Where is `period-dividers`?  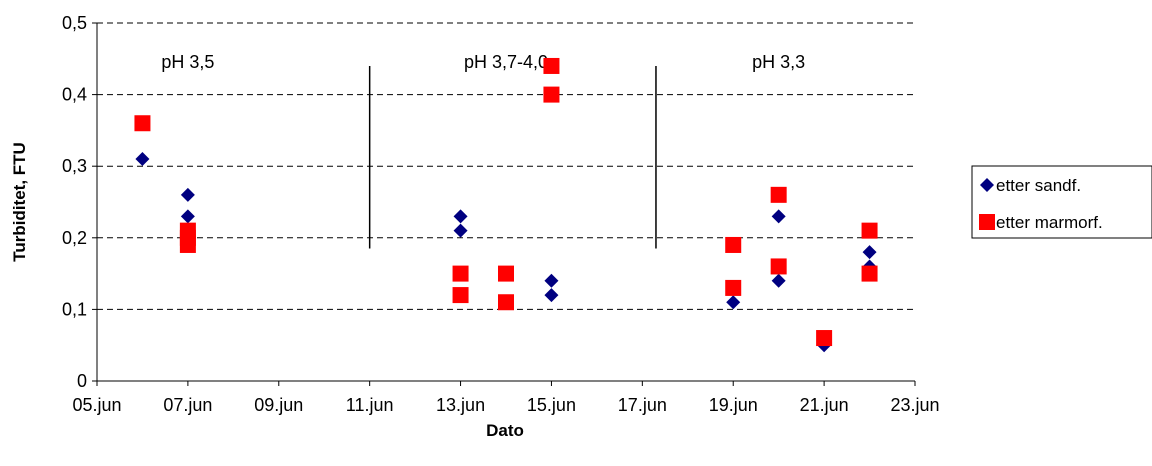
period-dividers is located at coordinates (512, 157).